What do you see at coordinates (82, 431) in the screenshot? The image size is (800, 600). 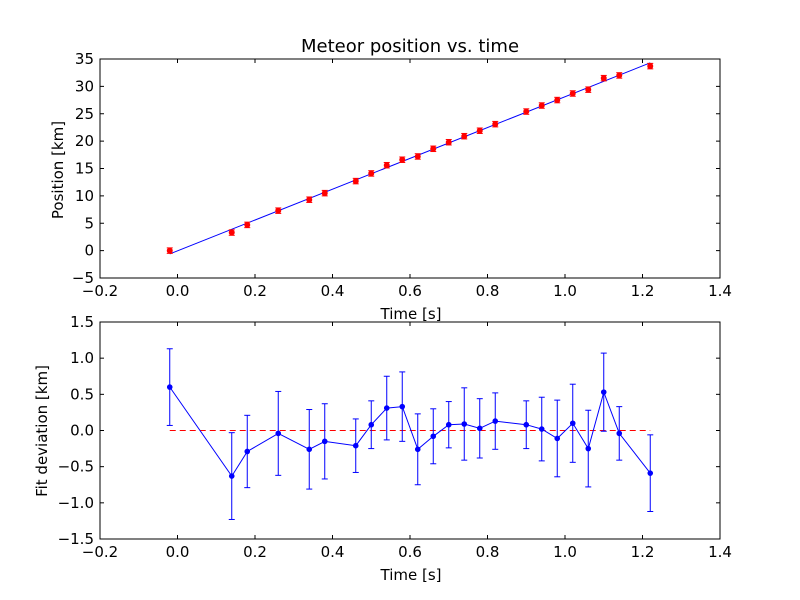 I see `y-tick-label: 0.0` at bounding box center [82, 431].